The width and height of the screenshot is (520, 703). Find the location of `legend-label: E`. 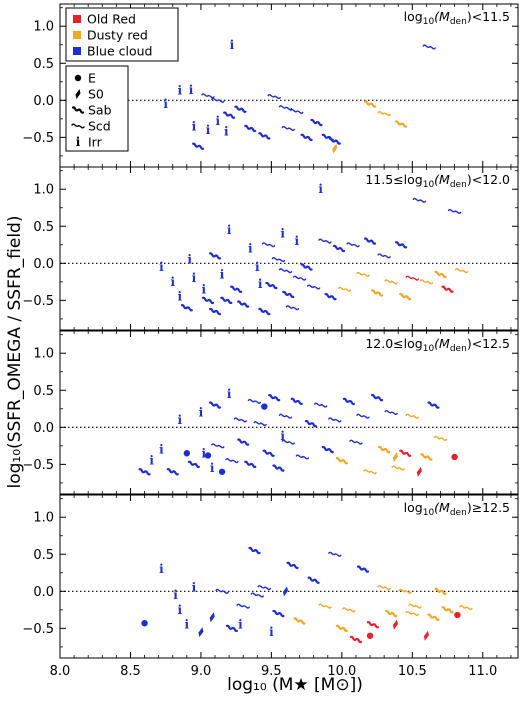

legend-label: E is located at coordinates (92, 78).